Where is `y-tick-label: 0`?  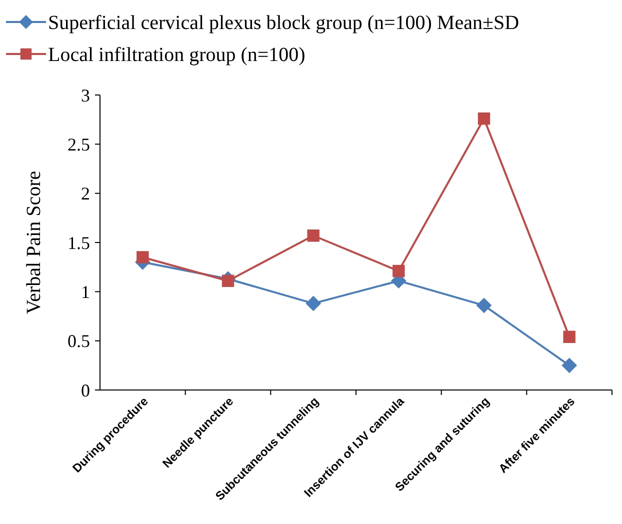 y-tick-label: 0 is located at coordinates (85, 390).